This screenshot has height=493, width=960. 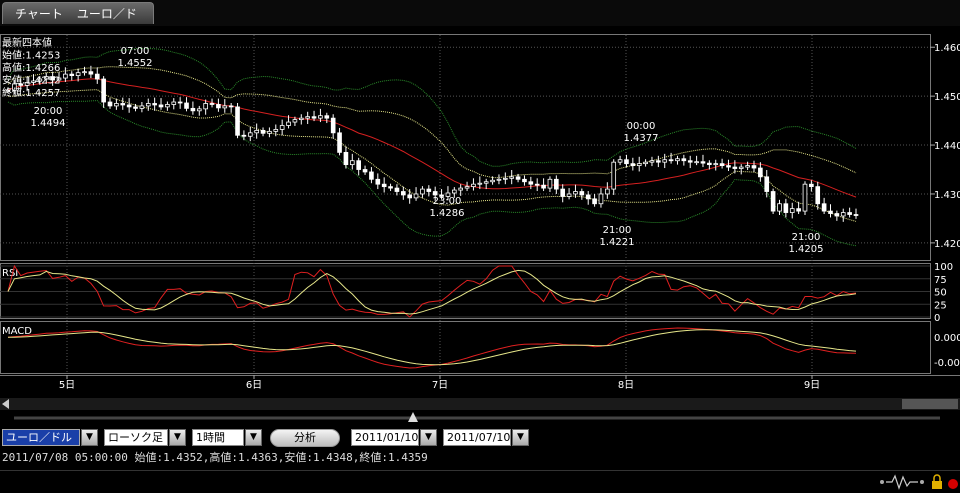 What do you see at coordinates (447, 213) in the screenshot?
I see `annotation-price: 1.4286` at bounding box center [447, 213].